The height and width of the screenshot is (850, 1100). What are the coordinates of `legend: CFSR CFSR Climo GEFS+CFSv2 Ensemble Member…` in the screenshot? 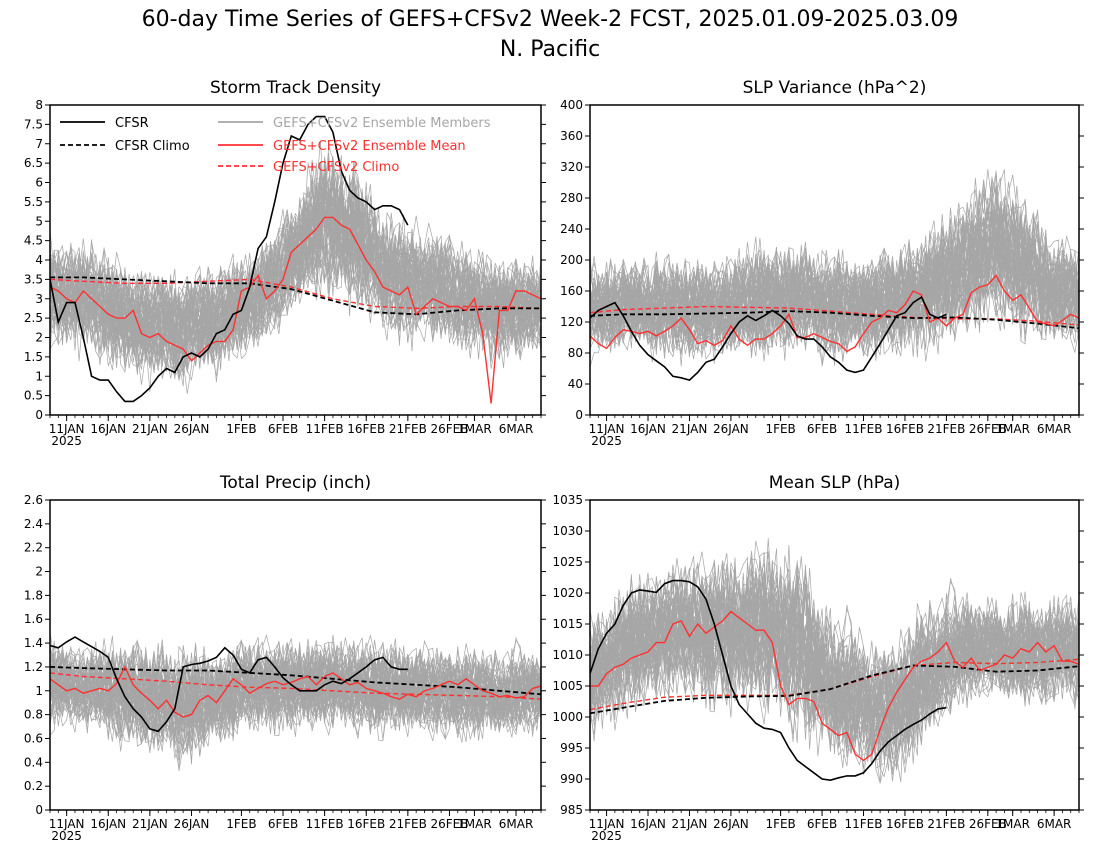 It's located at (275, 145).